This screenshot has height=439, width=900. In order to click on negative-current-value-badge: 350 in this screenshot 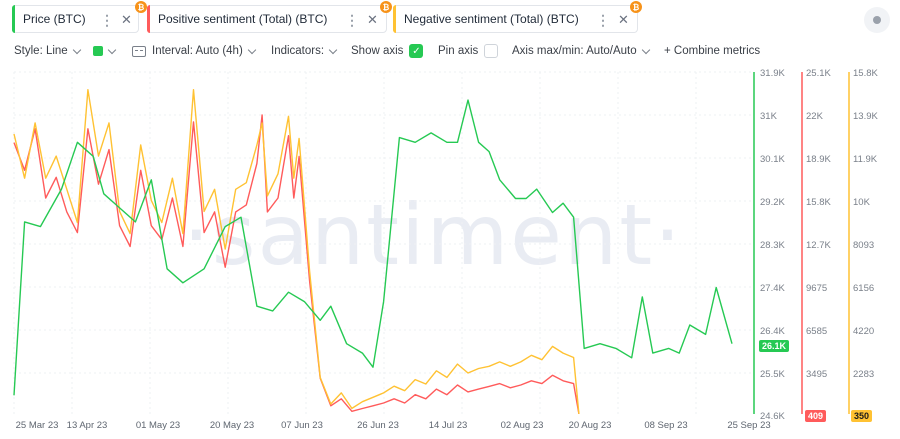, I will do `click(862, 416)`.